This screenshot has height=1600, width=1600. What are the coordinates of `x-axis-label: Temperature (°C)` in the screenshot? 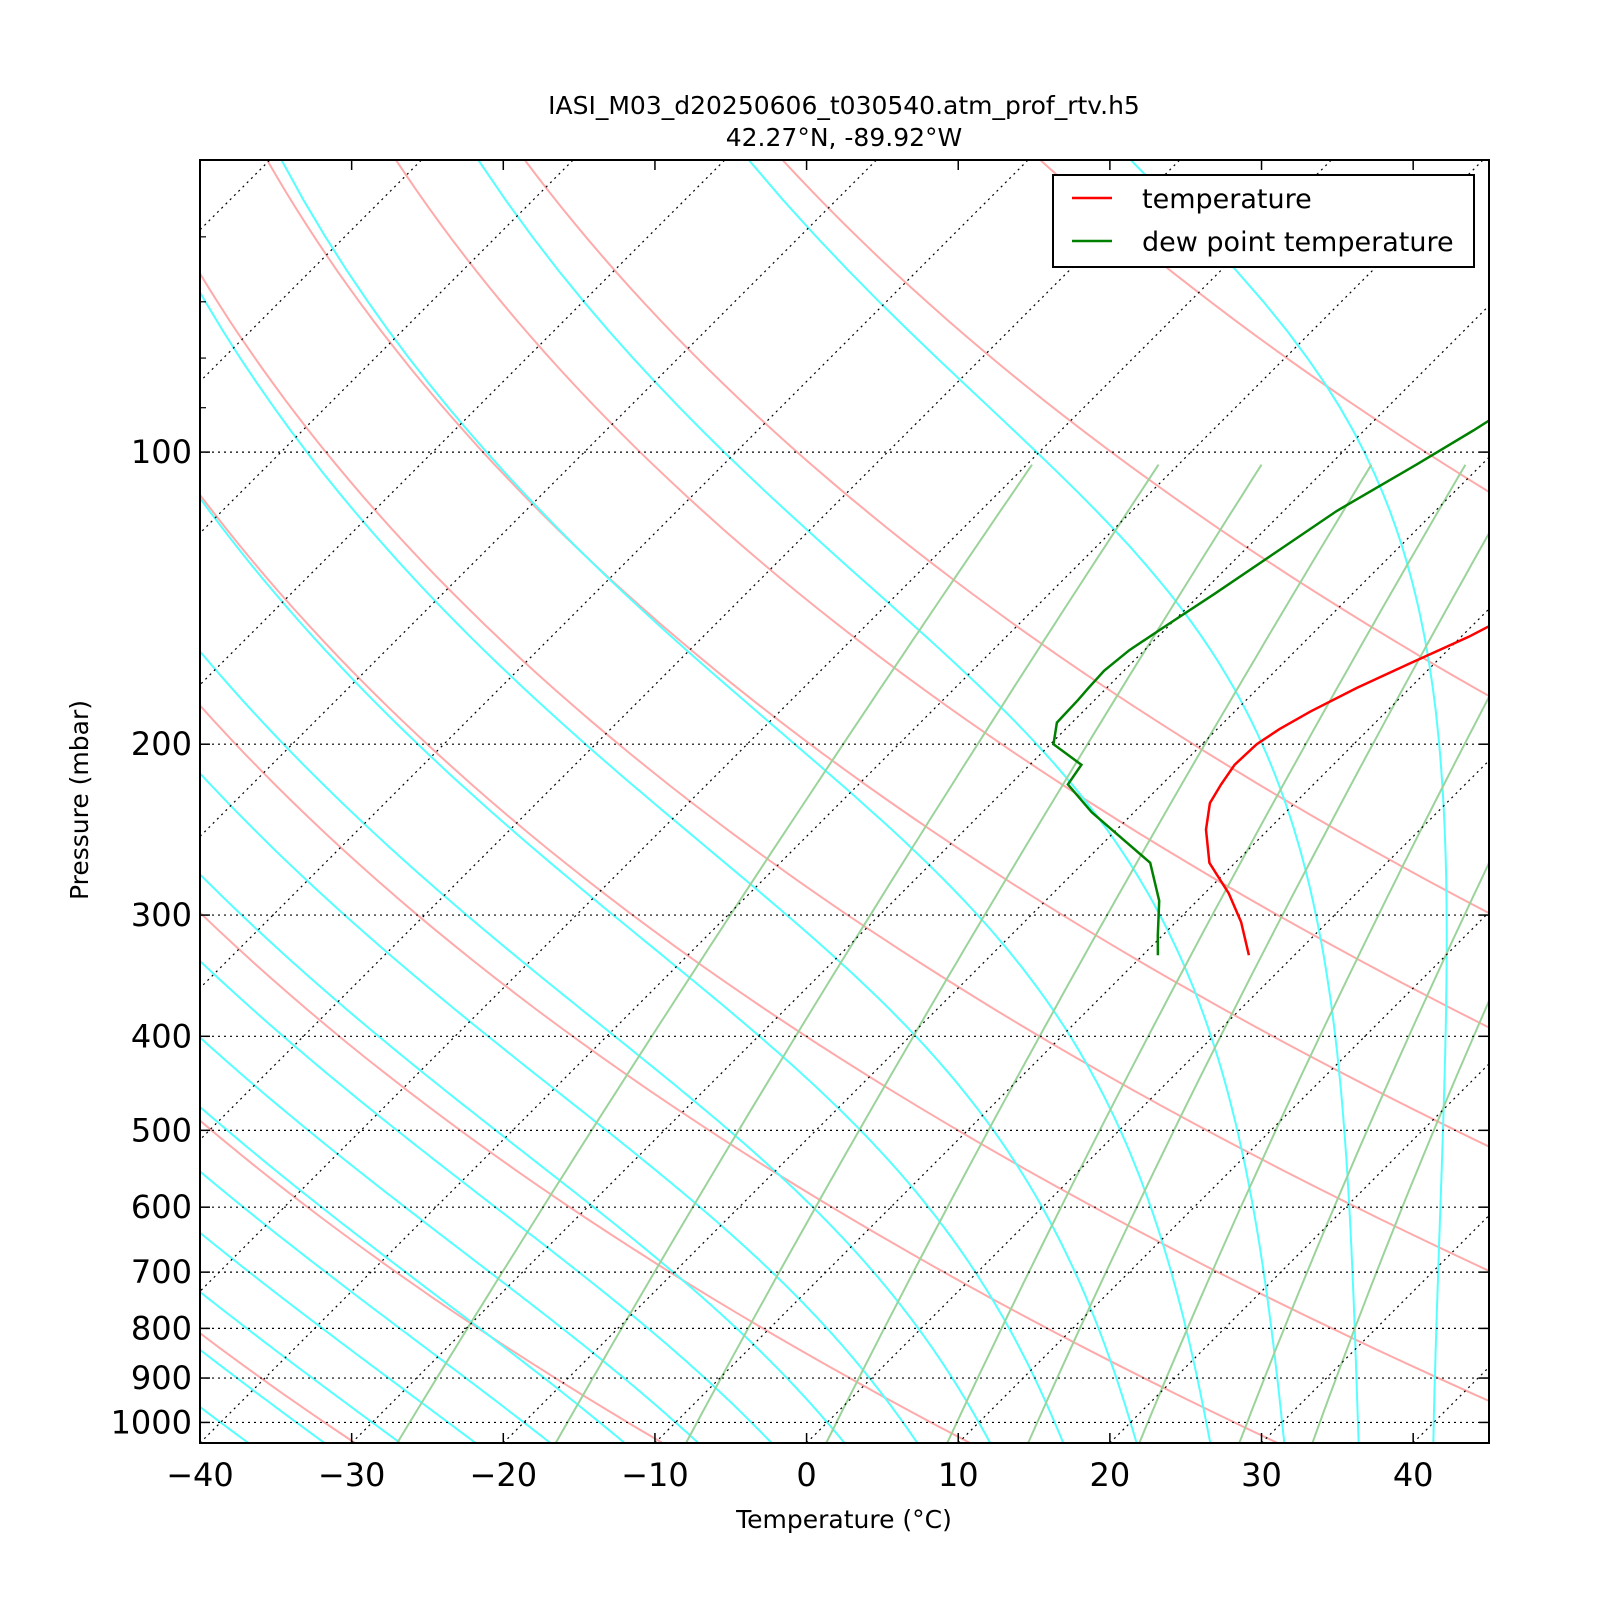 It's located at (843, 1519).